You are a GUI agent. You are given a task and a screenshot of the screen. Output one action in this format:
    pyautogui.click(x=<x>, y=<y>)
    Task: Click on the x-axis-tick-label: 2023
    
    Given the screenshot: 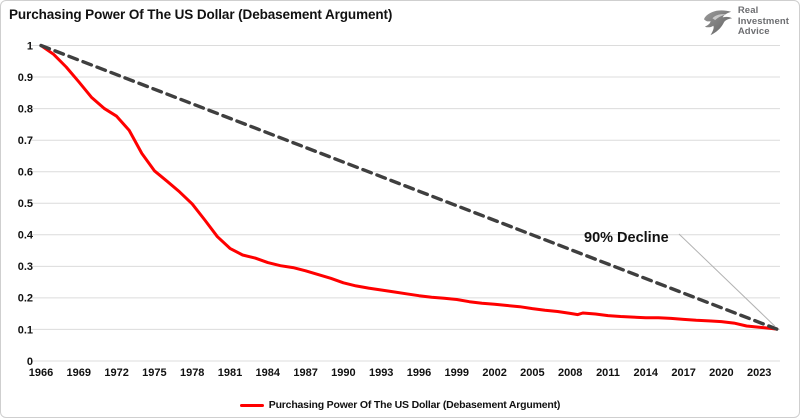 What is the action you would take?
    pyautogui.click(x=759, y=373)
    